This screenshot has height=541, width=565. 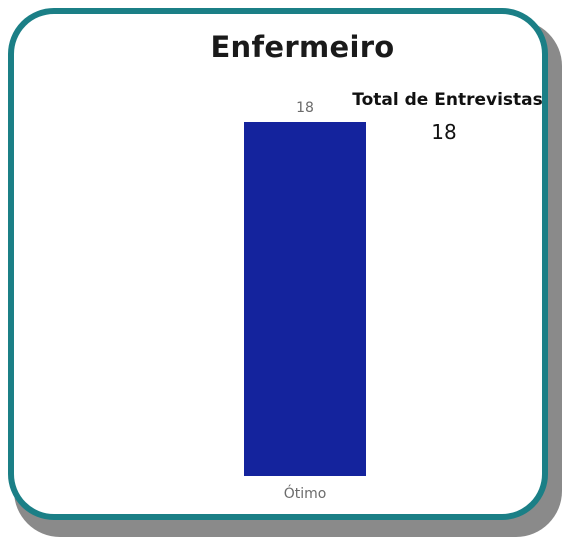 I want to click on total-interviews-label: Total de Entrevistas, so click(x=447, y=100).